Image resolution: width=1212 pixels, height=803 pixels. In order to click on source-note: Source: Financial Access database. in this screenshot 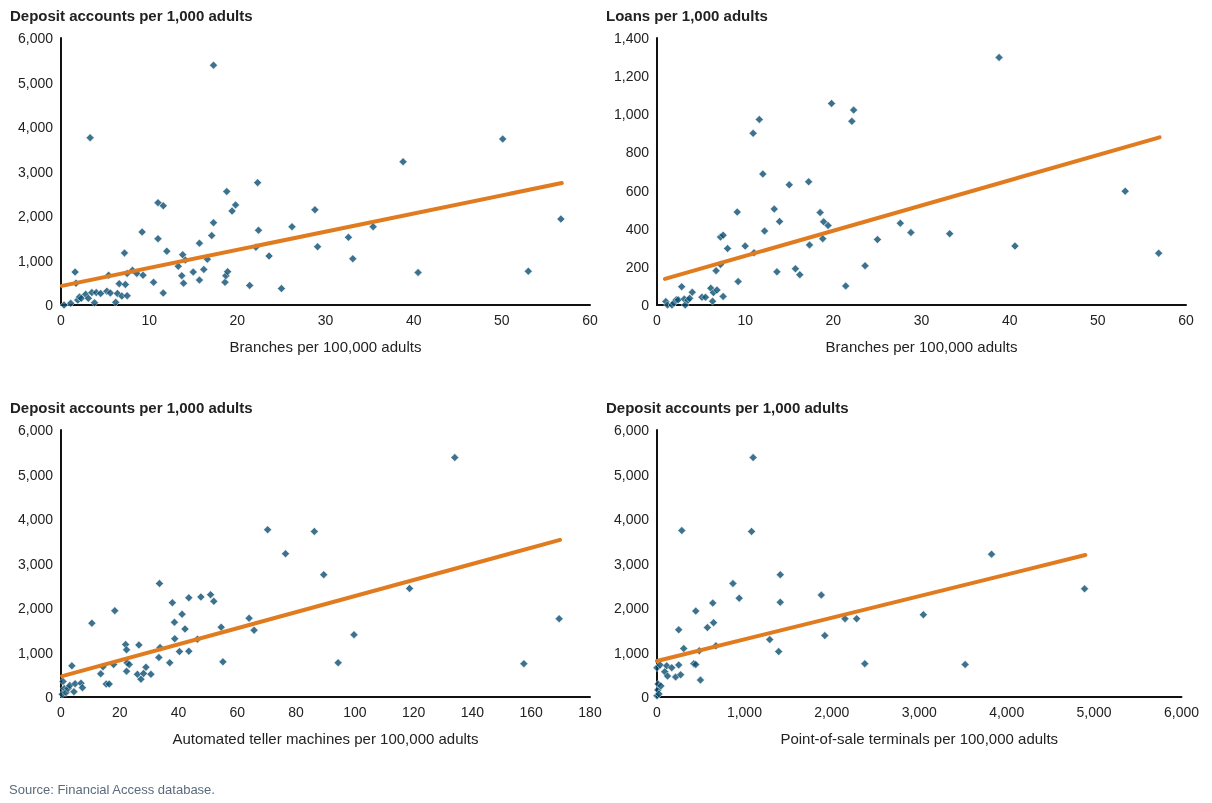, I will do `click(112, 789)`.